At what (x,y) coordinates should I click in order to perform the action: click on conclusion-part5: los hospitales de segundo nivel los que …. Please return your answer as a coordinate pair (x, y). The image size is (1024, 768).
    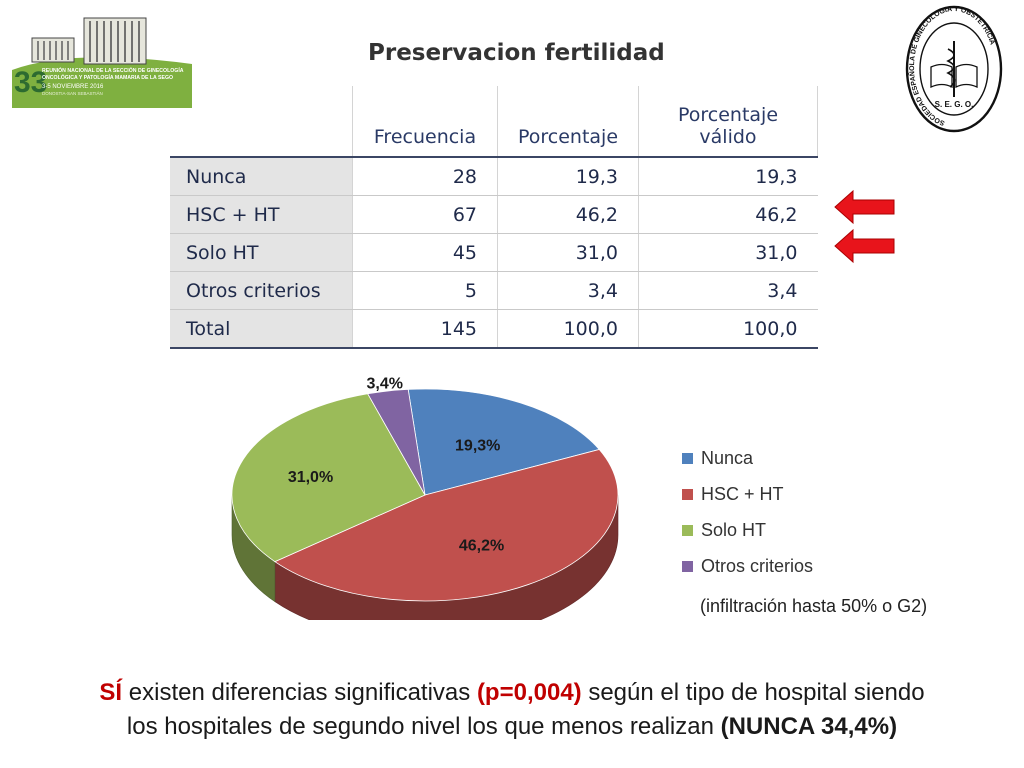
    Looking at the image, I should click on (423, 726).